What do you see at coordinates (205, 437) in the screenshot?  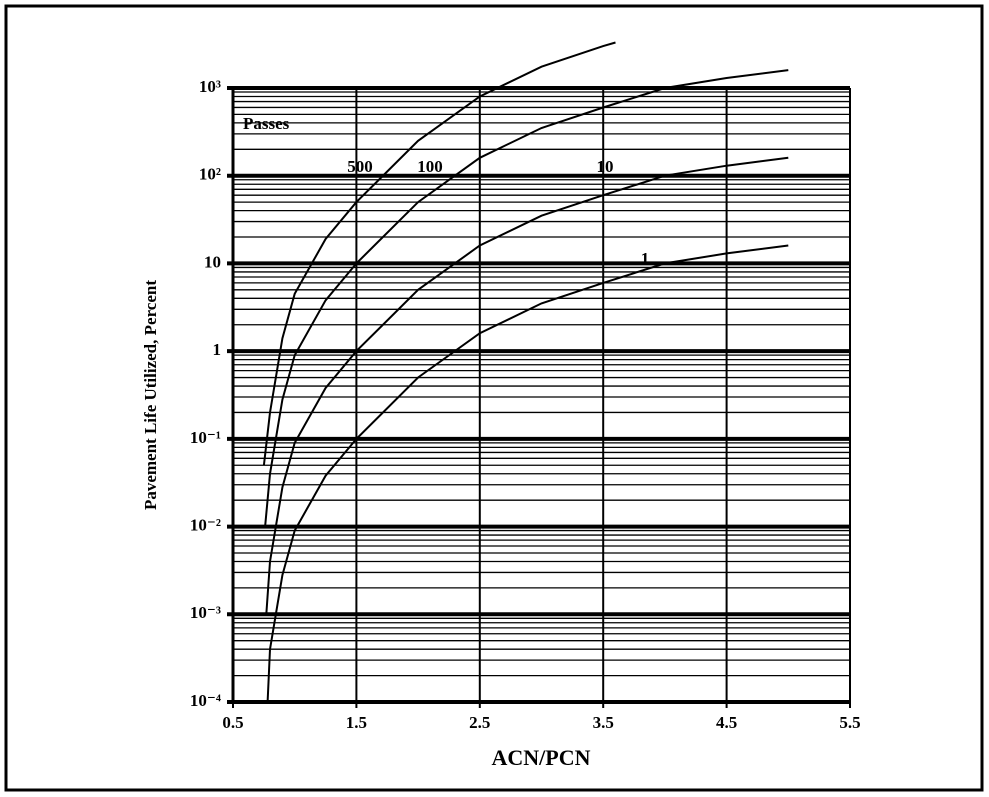 I see `y-tick-label: 10⁻¹` at bounding box center [205, 437].